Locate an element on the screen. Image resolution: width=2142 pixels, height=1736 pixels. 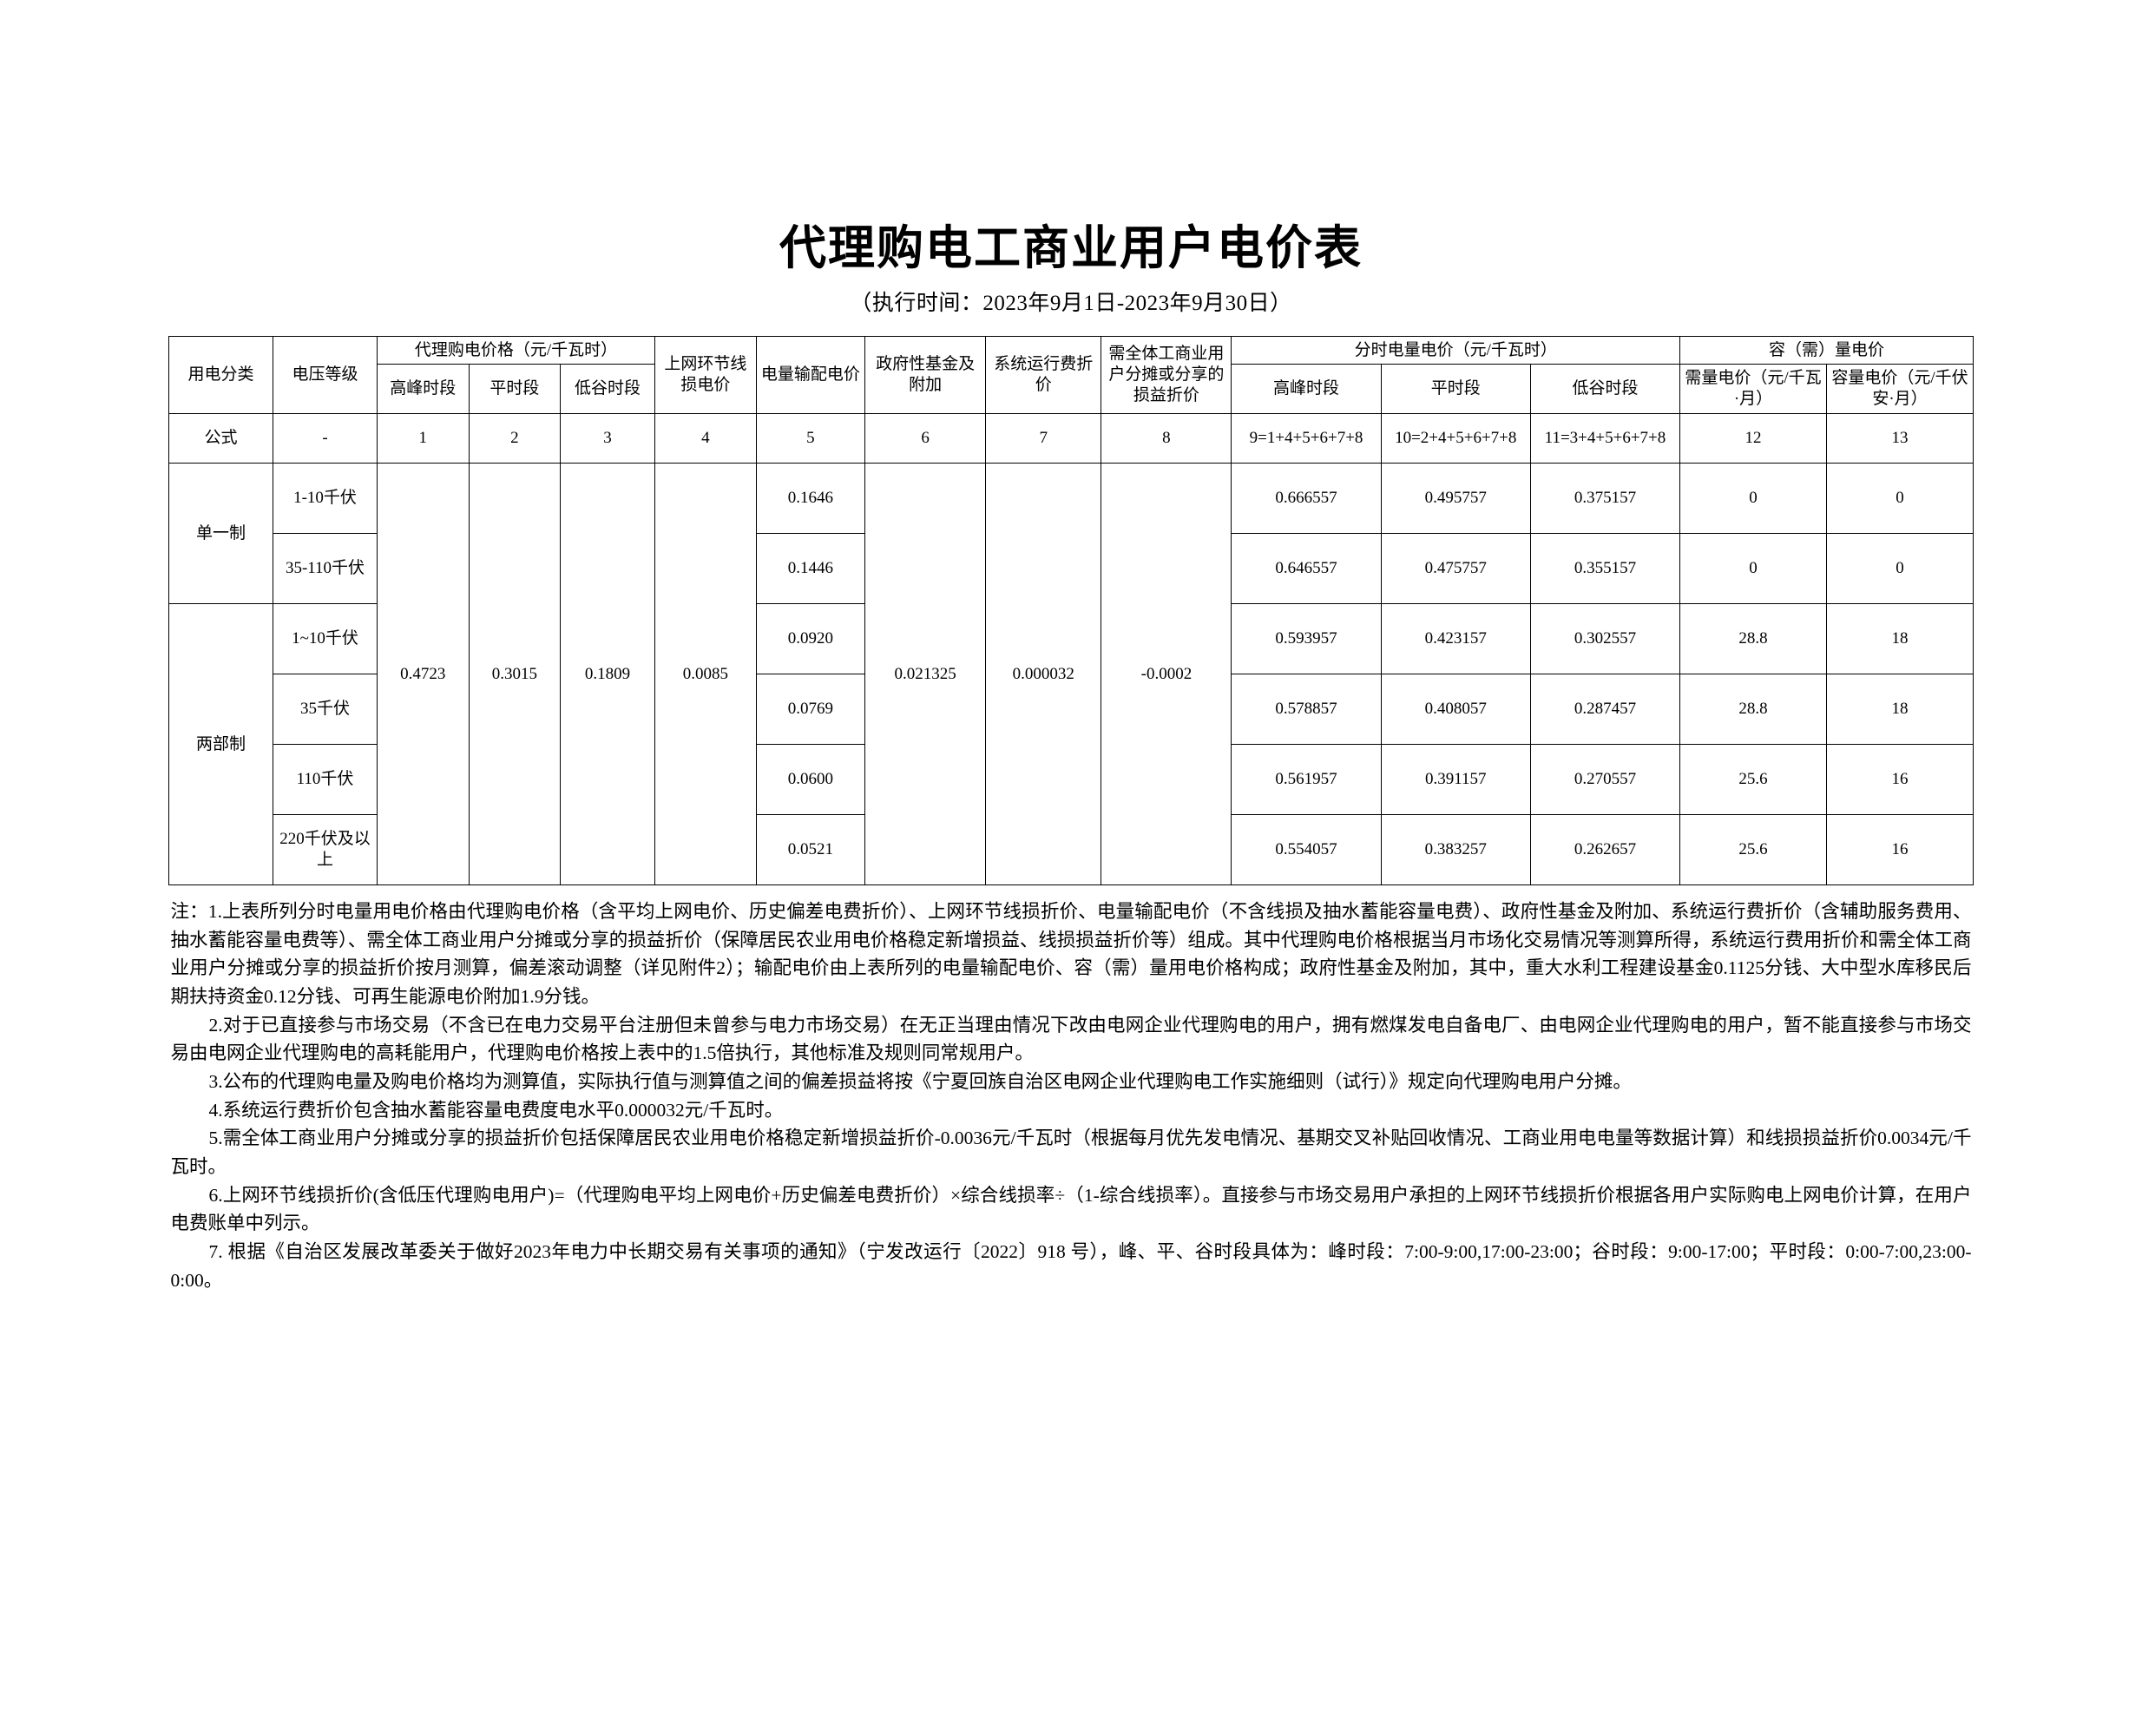
cell-tou-valley: 0.262657 is located at coordinates (1605, 849).